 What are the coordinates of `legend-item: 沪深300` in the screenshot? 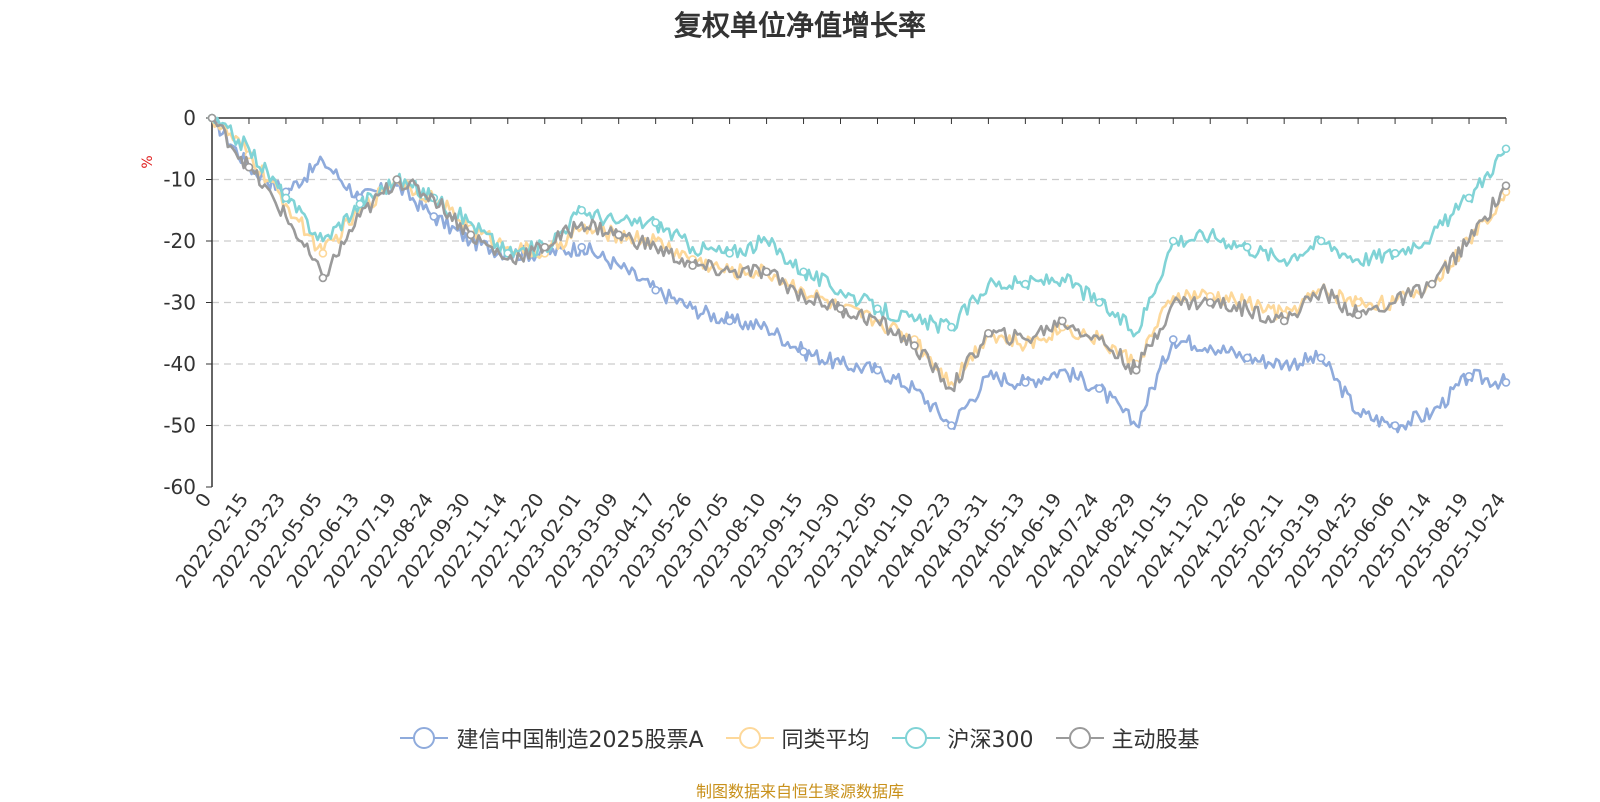 It's located at (962, 738).